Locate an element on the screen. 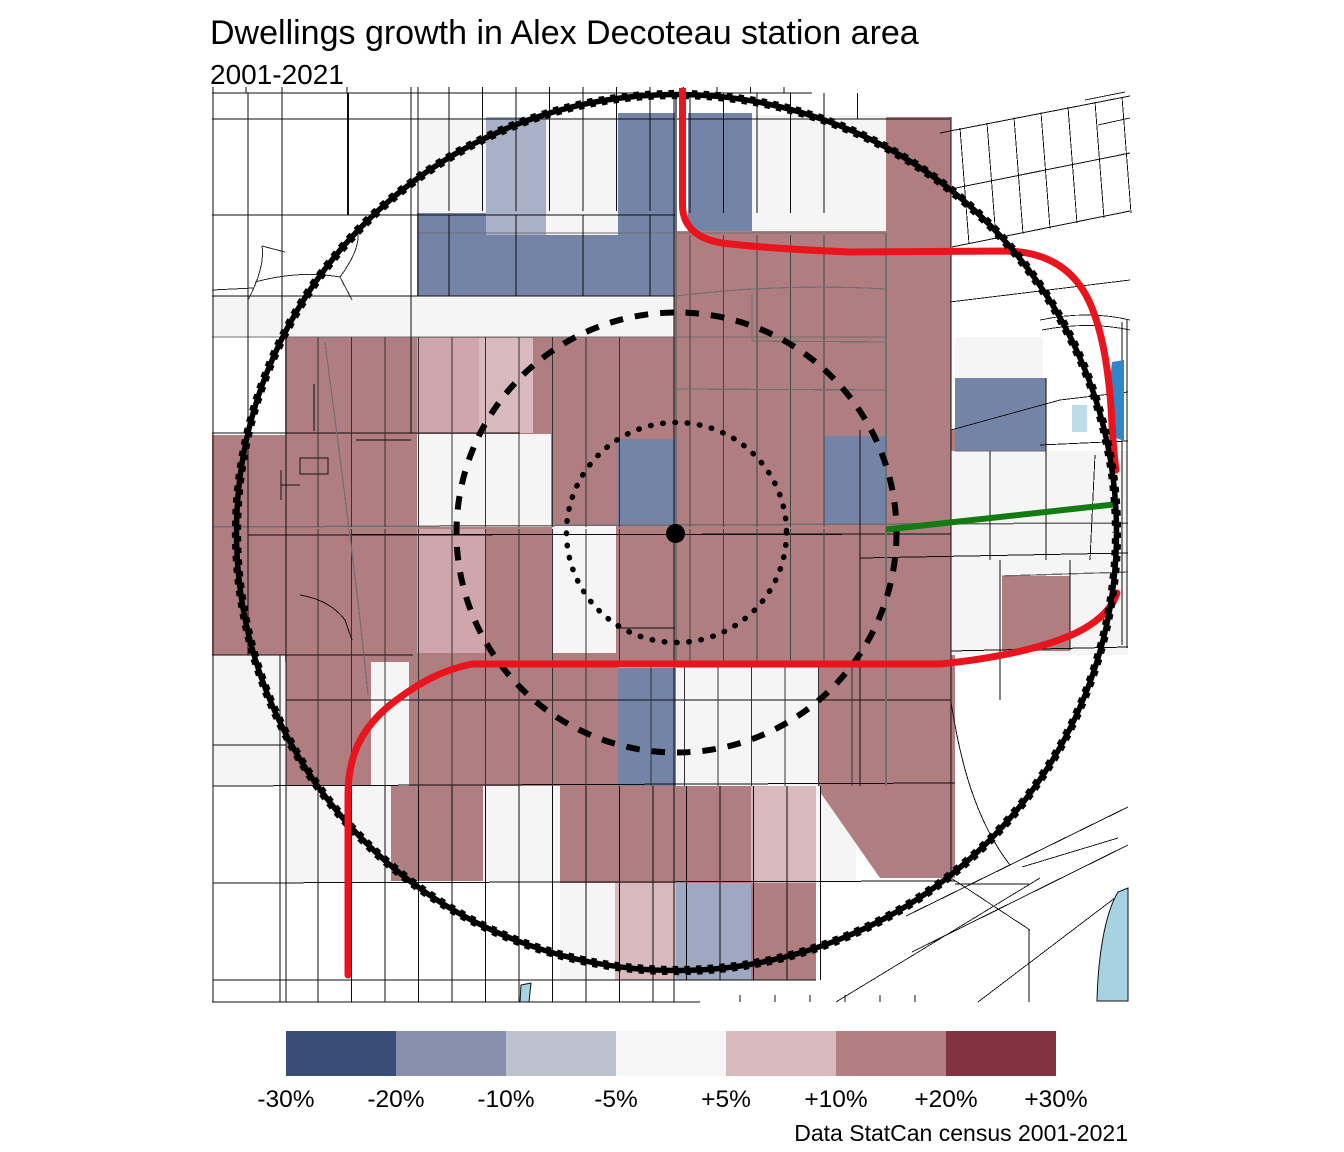  svg-text: +5% is located at coordinates (726, 1099).